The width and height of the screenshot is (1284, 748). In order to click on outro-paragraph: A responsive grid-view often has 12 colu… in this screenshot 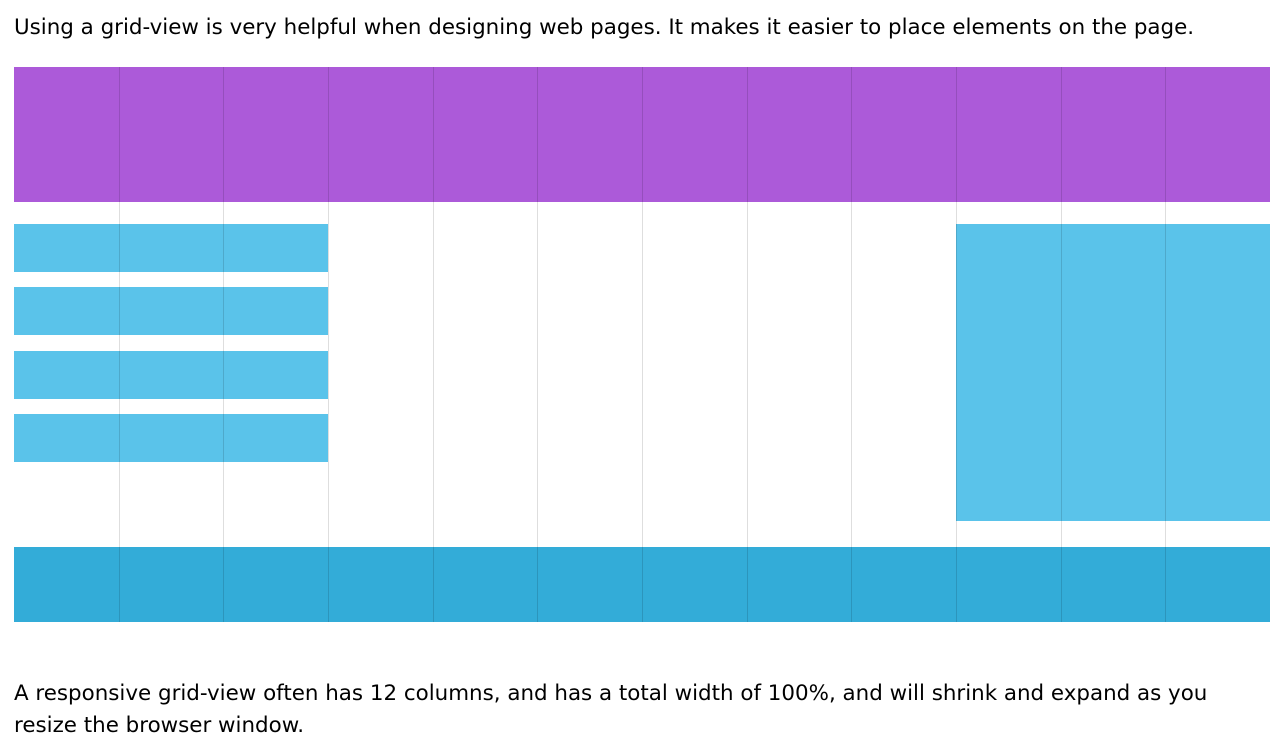, I will do `click(611, 709)`.